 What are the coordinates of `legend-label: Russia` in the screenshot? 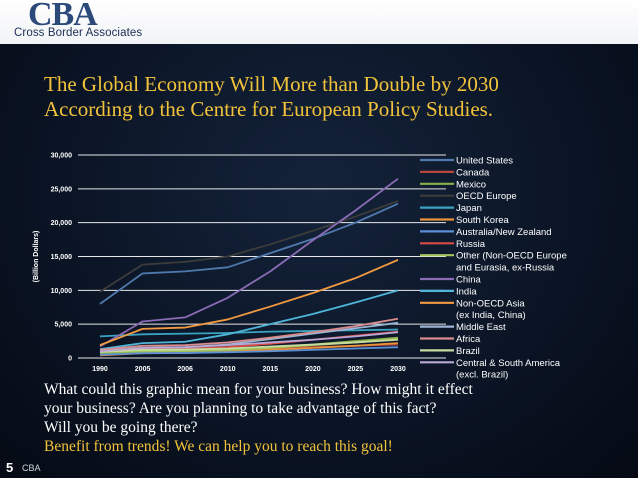 It's located at (471, 244).